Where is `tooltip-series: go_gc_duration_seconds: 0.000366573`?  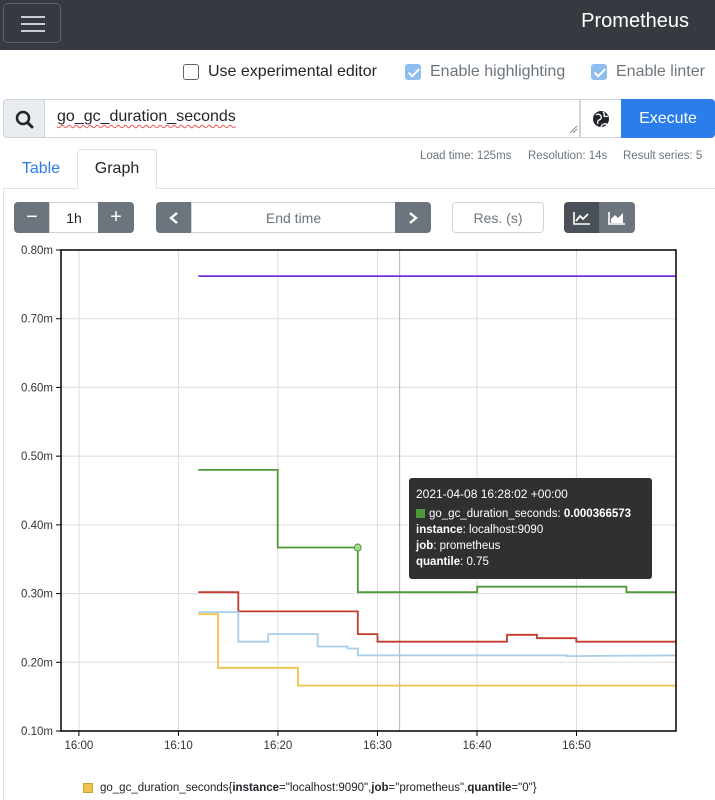
tooltip-series: go_gc_duration_seconds: 0.000366573 is located at coordinates (530, 514).